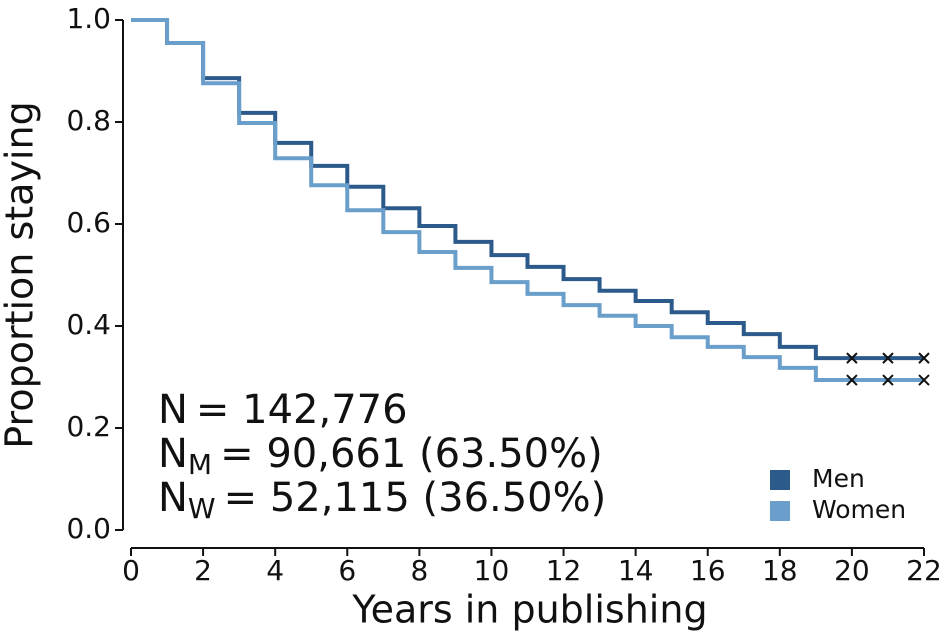  Describe the element at coordinates (203, 570) in the screenshot. I see `x-tick-label: 2` at that location.